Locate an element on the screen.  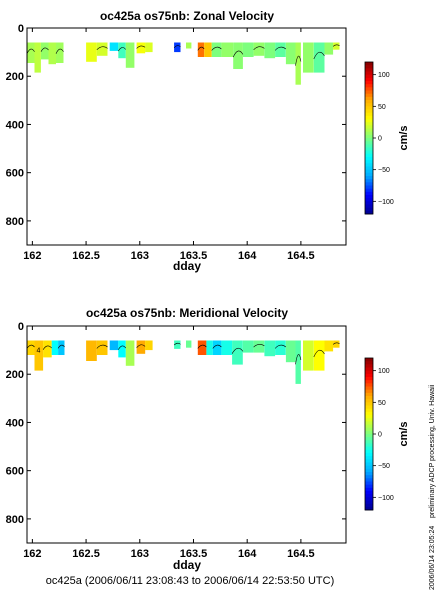
x-tick-label: 162 is located at coordinates (32, 256).